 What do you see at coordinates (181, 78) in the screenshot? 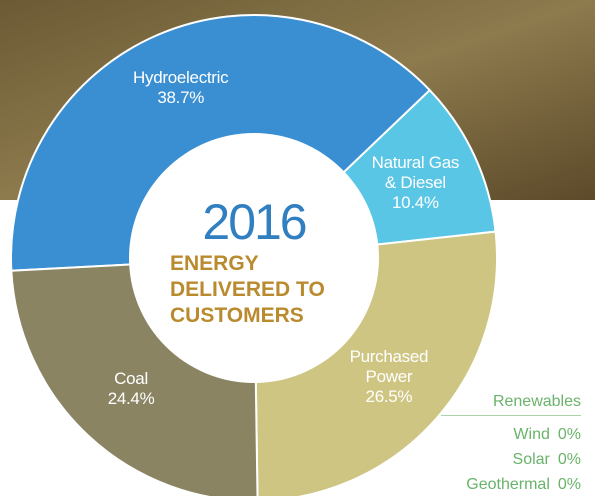
I see `category-label: Hydroelectric` at bounding box center [181, 78].